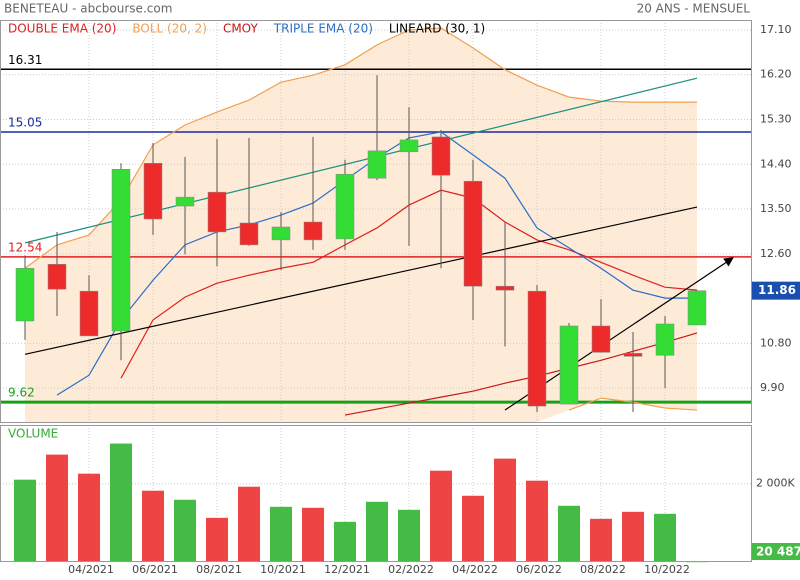 This screenshot has height=580, width=800. Describe the element at coordinates (776, 29) in the screenshot. I see `y-tick-label: 17.10` at that location.